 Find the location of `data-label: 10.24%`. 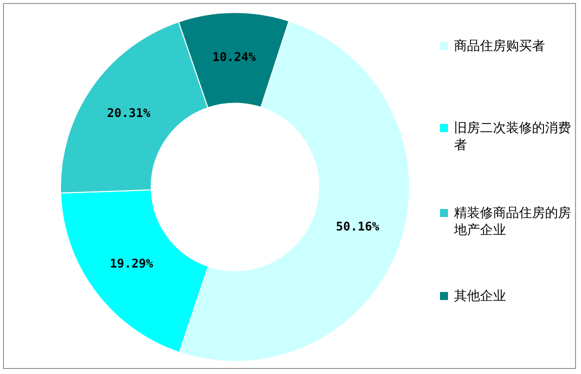

data-label: 10.24% is located at coordinates (234, 57).